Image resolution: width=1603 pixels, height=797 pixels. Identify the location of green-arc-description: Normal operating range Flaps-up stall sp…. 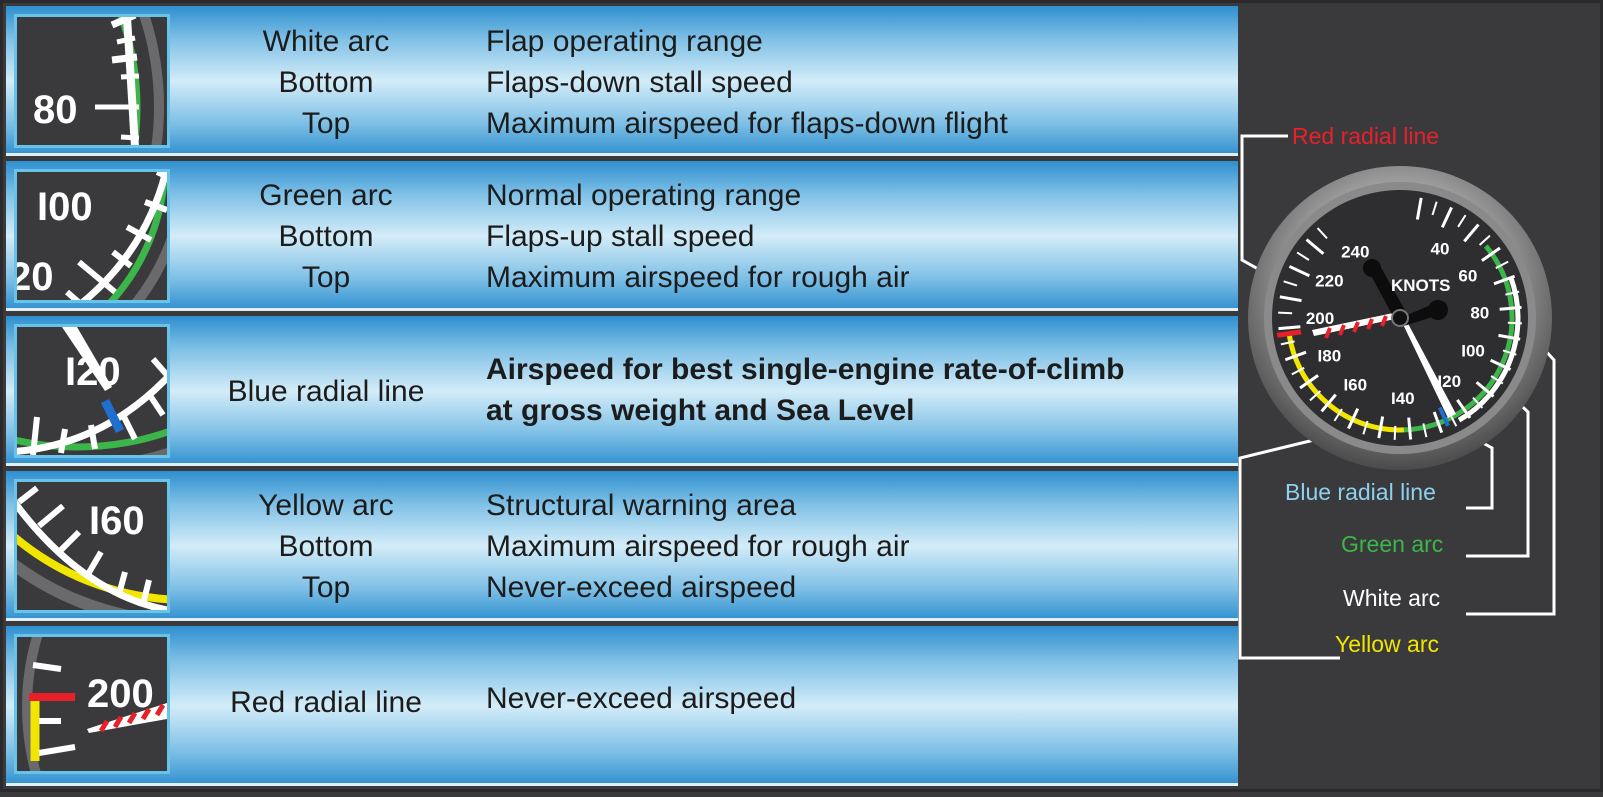
(856, 236).